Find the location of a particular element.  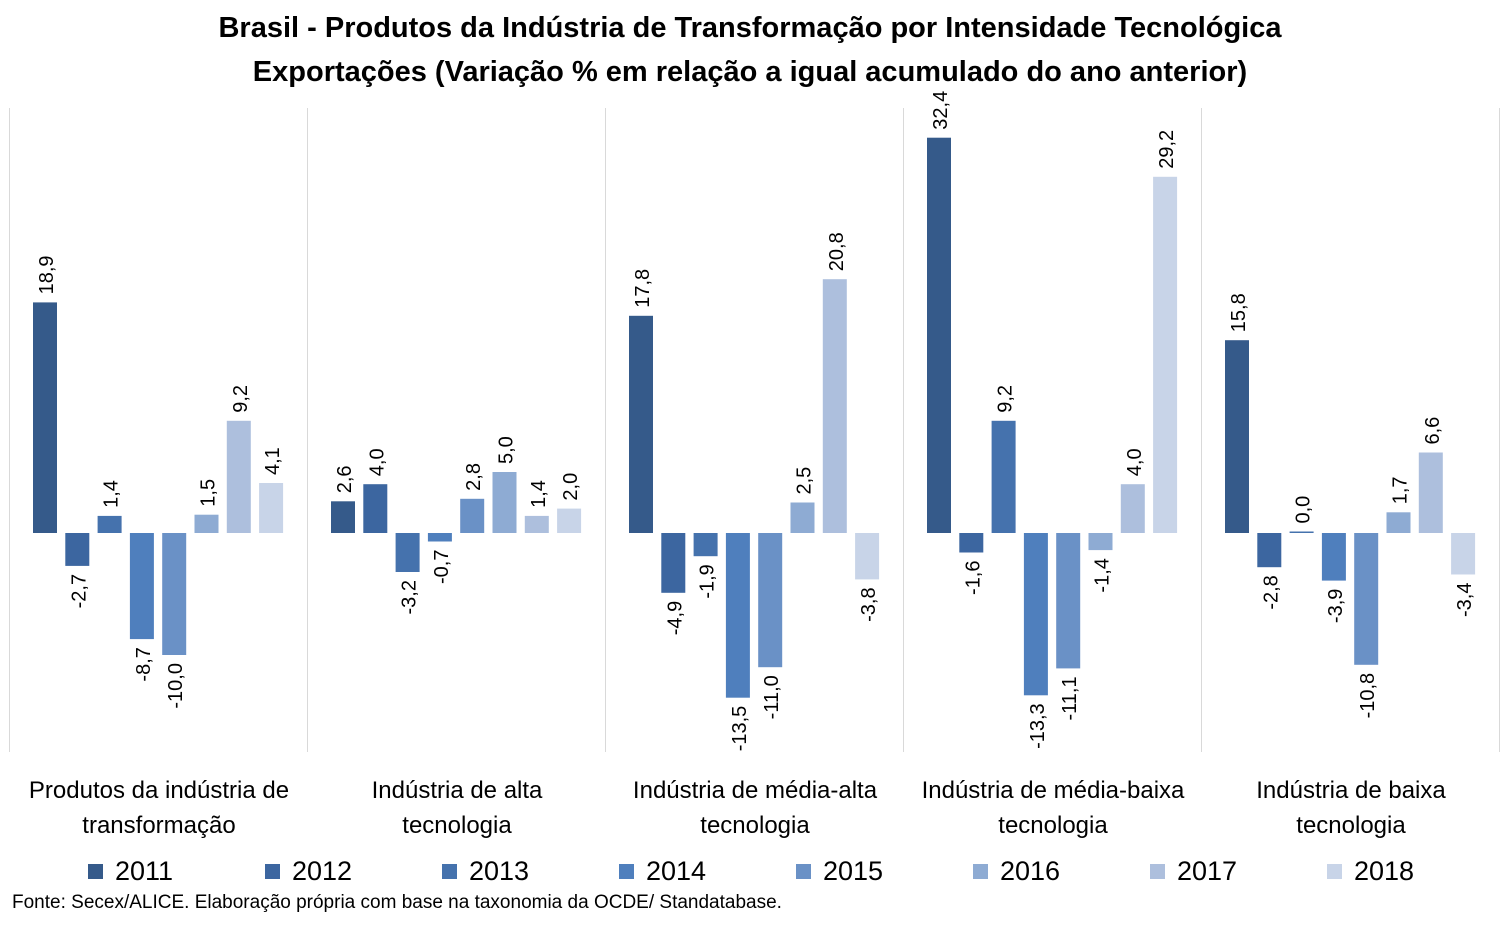

legend-item-2013: 2013 is located at coordinates (485, 871).